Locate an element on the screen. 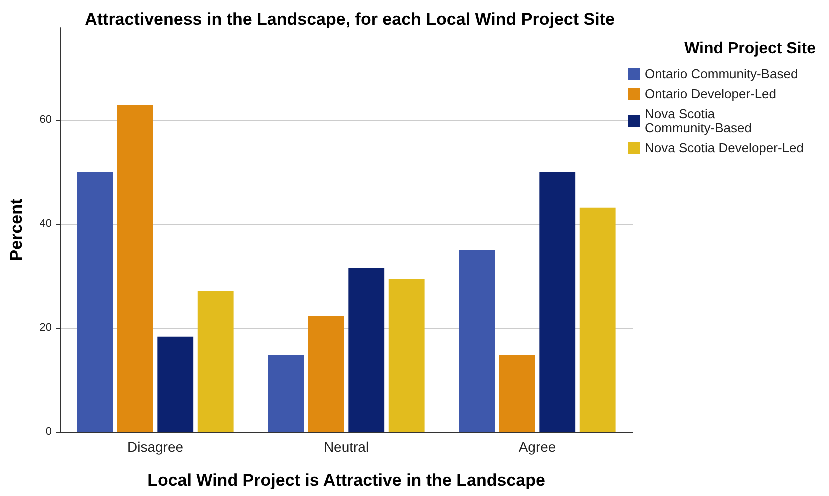  x-axis-title: Local Wind Project is Attractive in the Landscape is located at coordinates (347, 480).